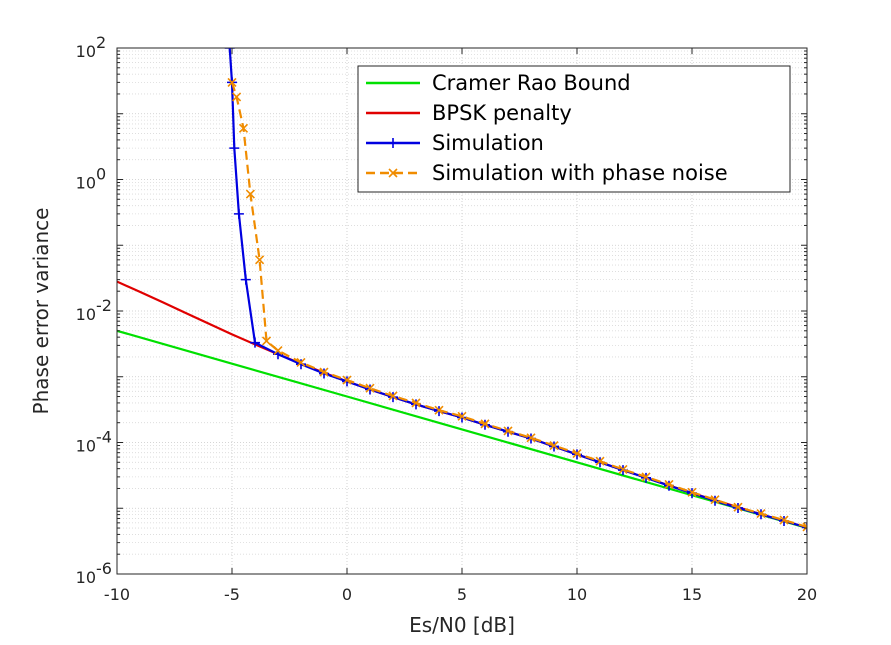 The image size is (891, 645). What do you see at coordinates (807, 594) in the screenshot?
I see `x-tick-label: 20` at bounding box center [807, 594].